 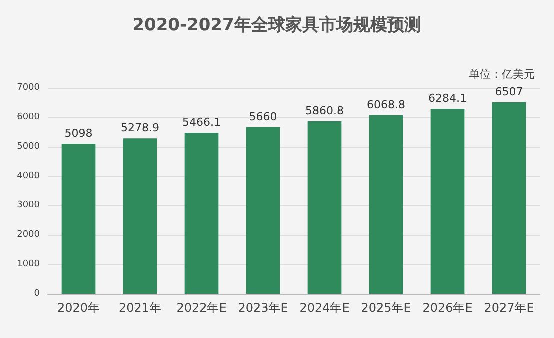 What do you see at coordinates (263, 308) in the screenshot?
I see `x-tick-label: 2023年E` at bounding box center [263, 308].